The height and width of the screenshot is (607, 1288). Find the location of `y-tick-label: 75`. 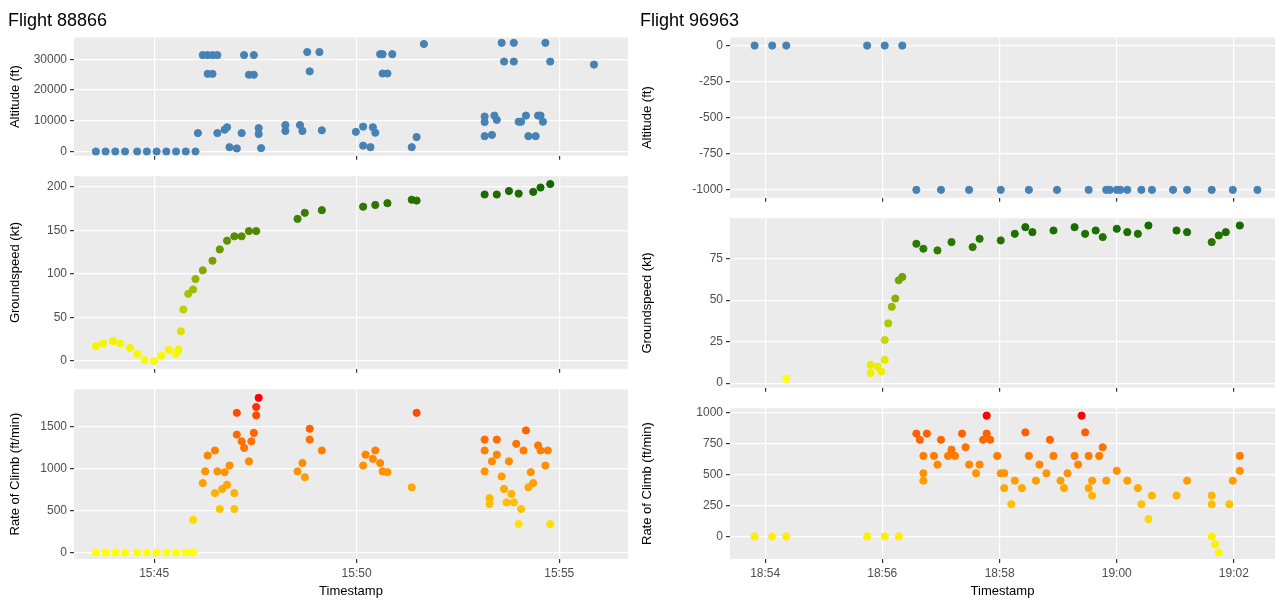

y-tick-label: 75 is located at coordinates (716, 258).